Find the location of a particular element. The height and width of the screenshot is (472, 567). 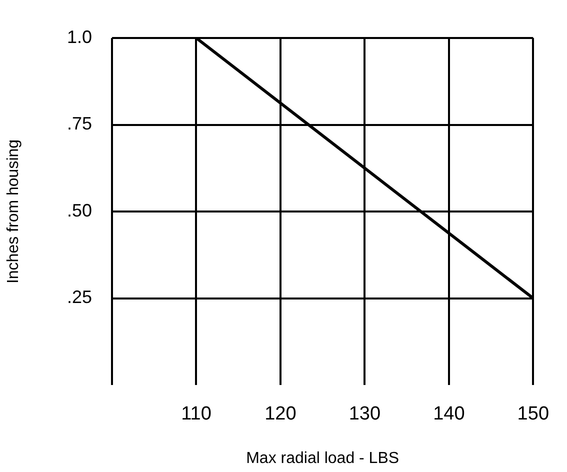

y-tick-label: .75 is located at coordinates (79, 124).